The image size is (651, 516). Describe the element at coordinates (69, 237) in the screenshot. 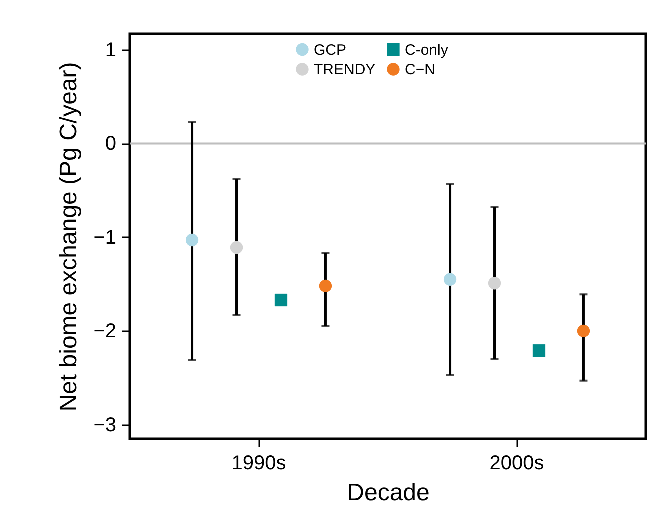

I see `y-axis-title: Net biome exchange (Pg C/year)` at that location.